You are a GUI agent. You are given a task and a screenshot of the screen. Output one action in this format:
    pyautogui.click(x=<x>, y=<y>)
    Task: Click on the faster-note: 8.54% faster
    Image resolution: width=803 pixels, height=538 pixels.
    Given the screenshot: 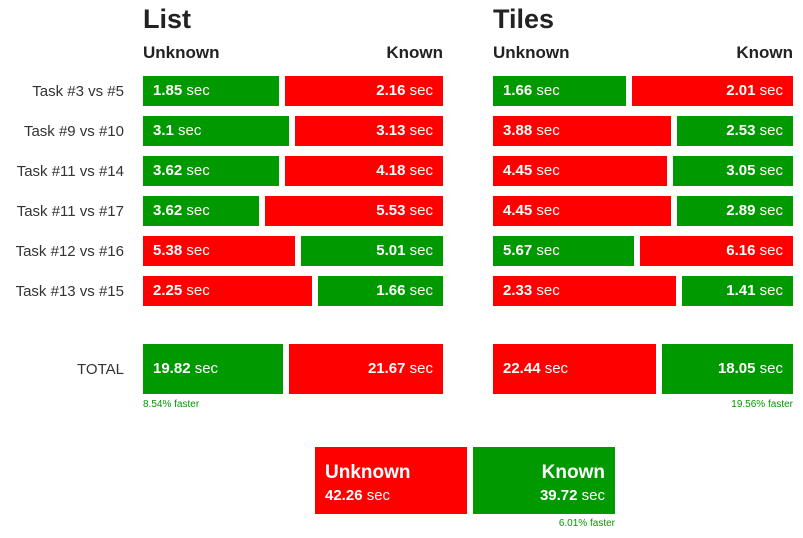 What is the action you would take?
    pyautogui.click(x=171, y=404)
    